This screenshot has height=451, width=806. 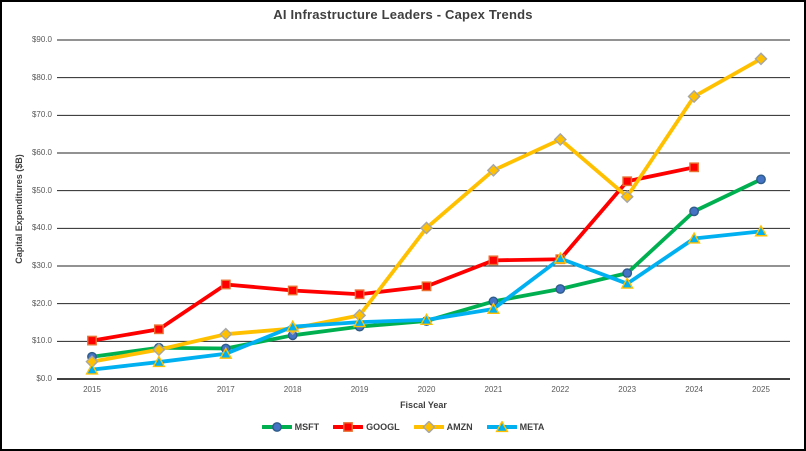 I want to click on y-tick-label: $80.0, so click(x=41, y=77).